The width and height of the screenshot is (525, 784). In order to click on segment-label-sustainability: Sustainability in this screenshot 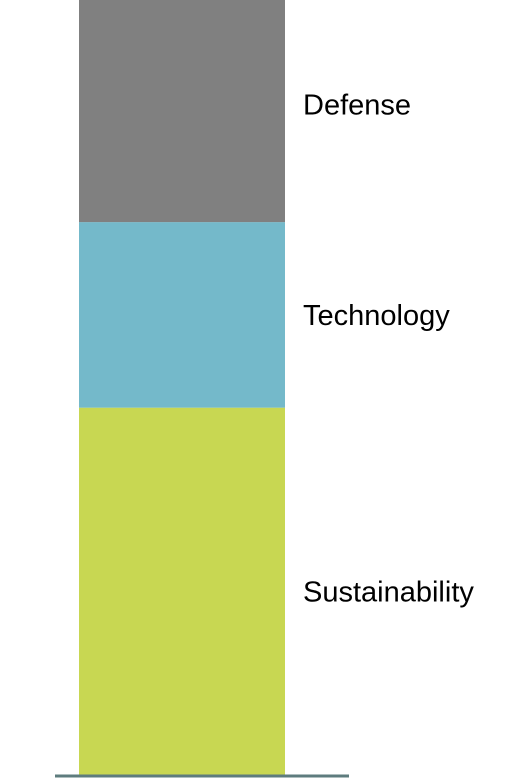, I will do `click(388, 592)`.